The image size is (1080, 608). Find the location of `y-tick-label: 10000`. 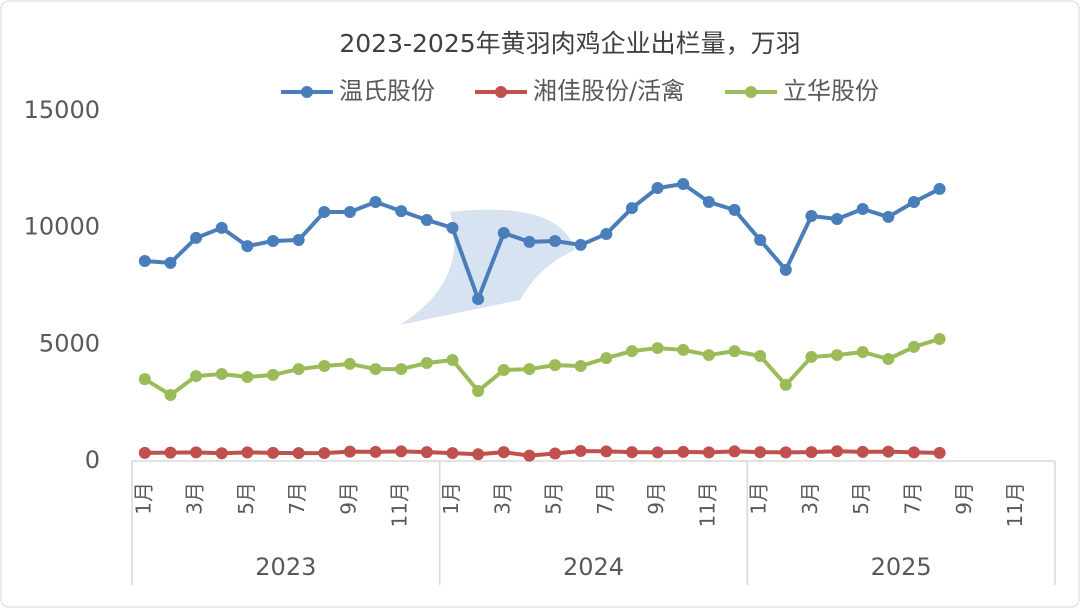

y-tick-label: 10000 is located at coordinates (62, 227).